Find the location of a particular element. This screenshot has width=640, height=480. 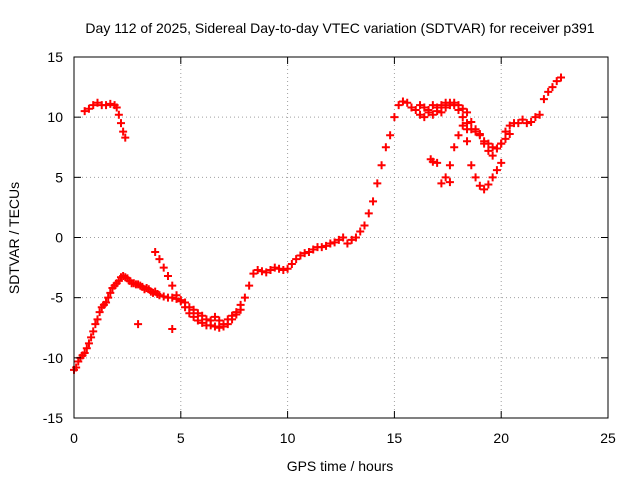

x-tick-label: 5 is located at coordinates (181, 438).